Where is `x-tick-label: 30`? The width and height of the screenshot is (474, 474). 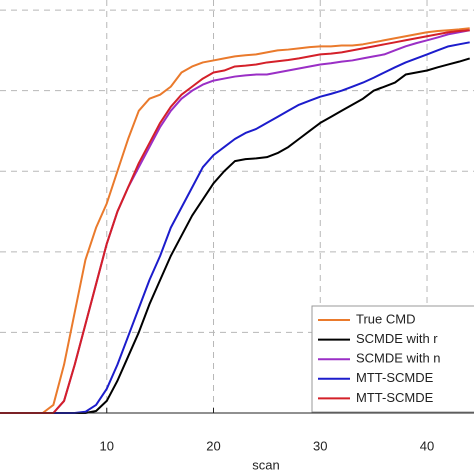 x-tick-label: 30 is located at coordinates (320, 445).